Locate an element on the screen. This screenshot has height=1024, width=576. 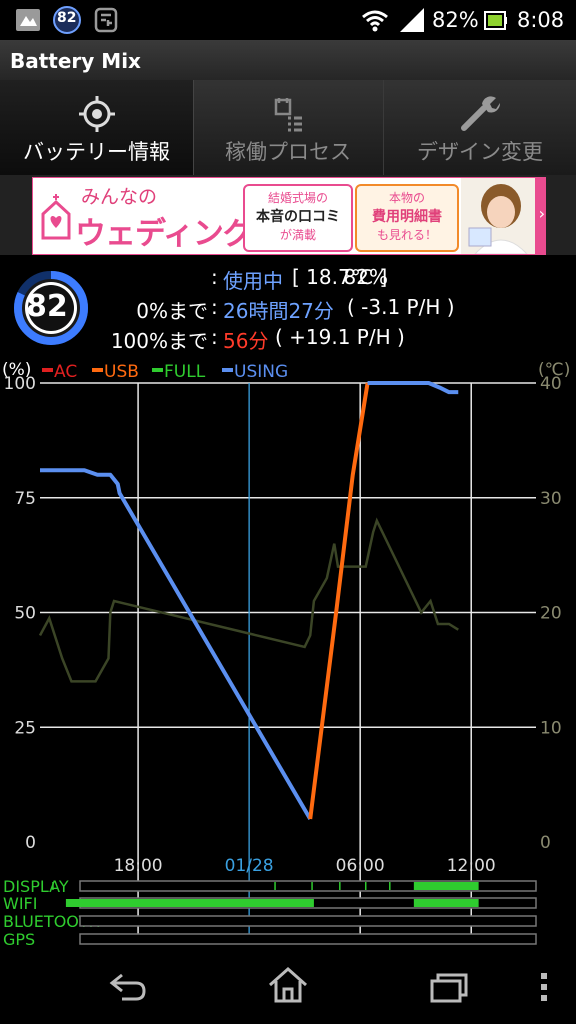
x-tick: 06:00 is located at coordinates (360, 866).